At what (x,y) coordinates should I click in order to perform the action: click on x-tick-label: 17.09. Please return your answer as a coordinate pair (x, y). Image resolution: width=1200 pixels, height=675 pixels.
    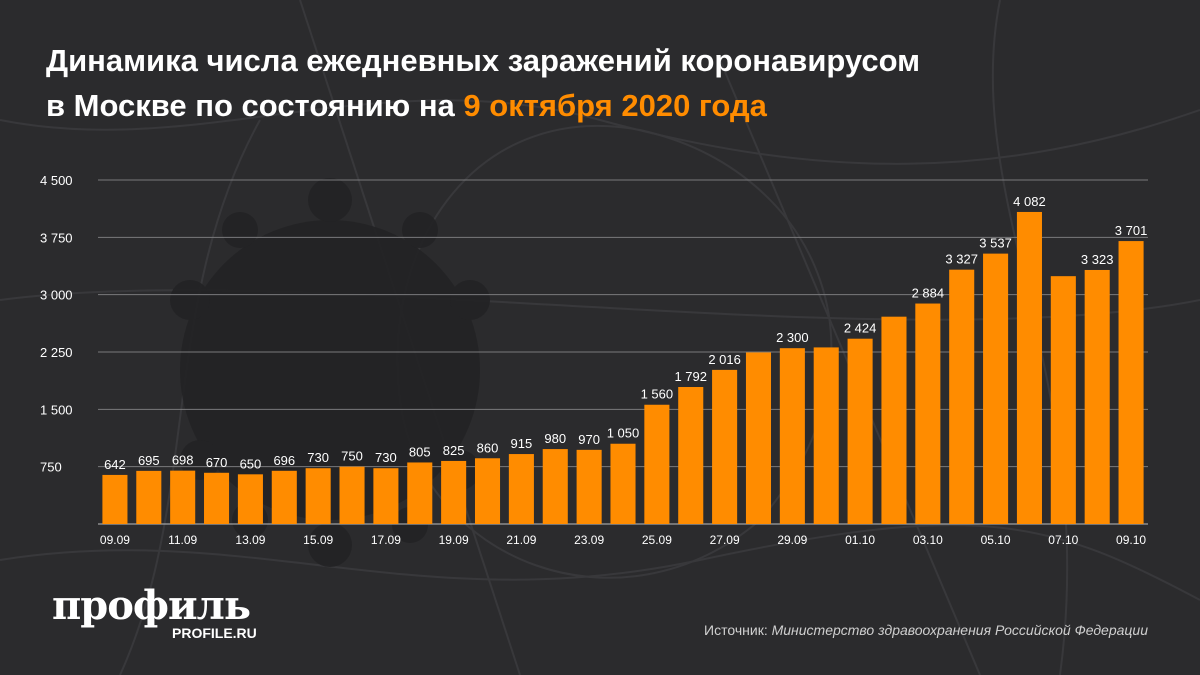
    Looking at the image, I should click on (386, 540).